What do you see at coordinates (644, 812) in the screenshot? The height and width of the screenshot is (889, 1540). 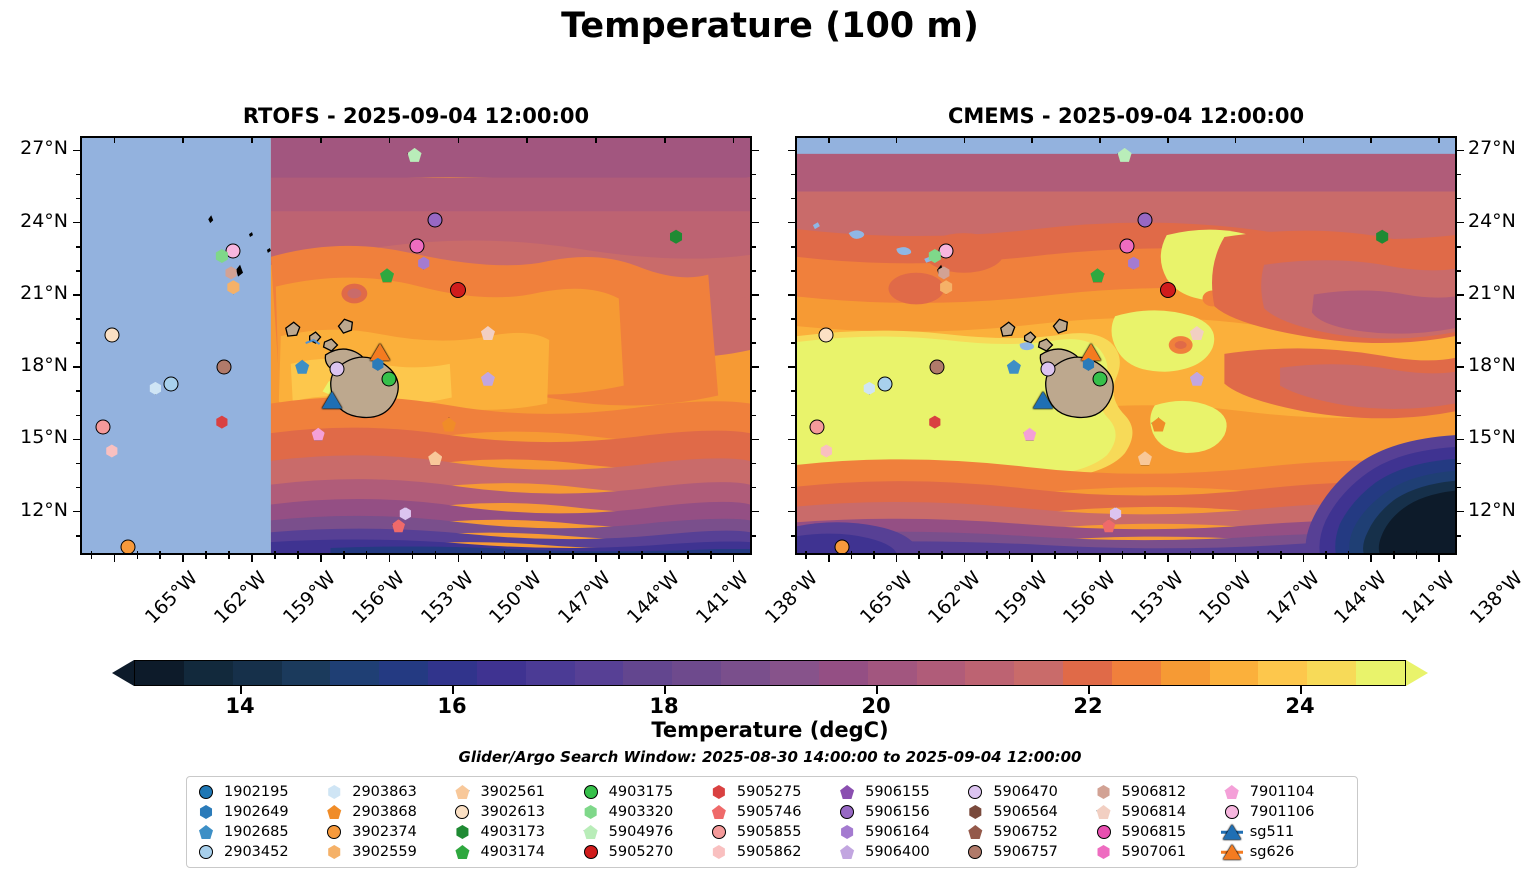 I see `legend-item-4903320: 4903320` at bounding box center [644, 812].